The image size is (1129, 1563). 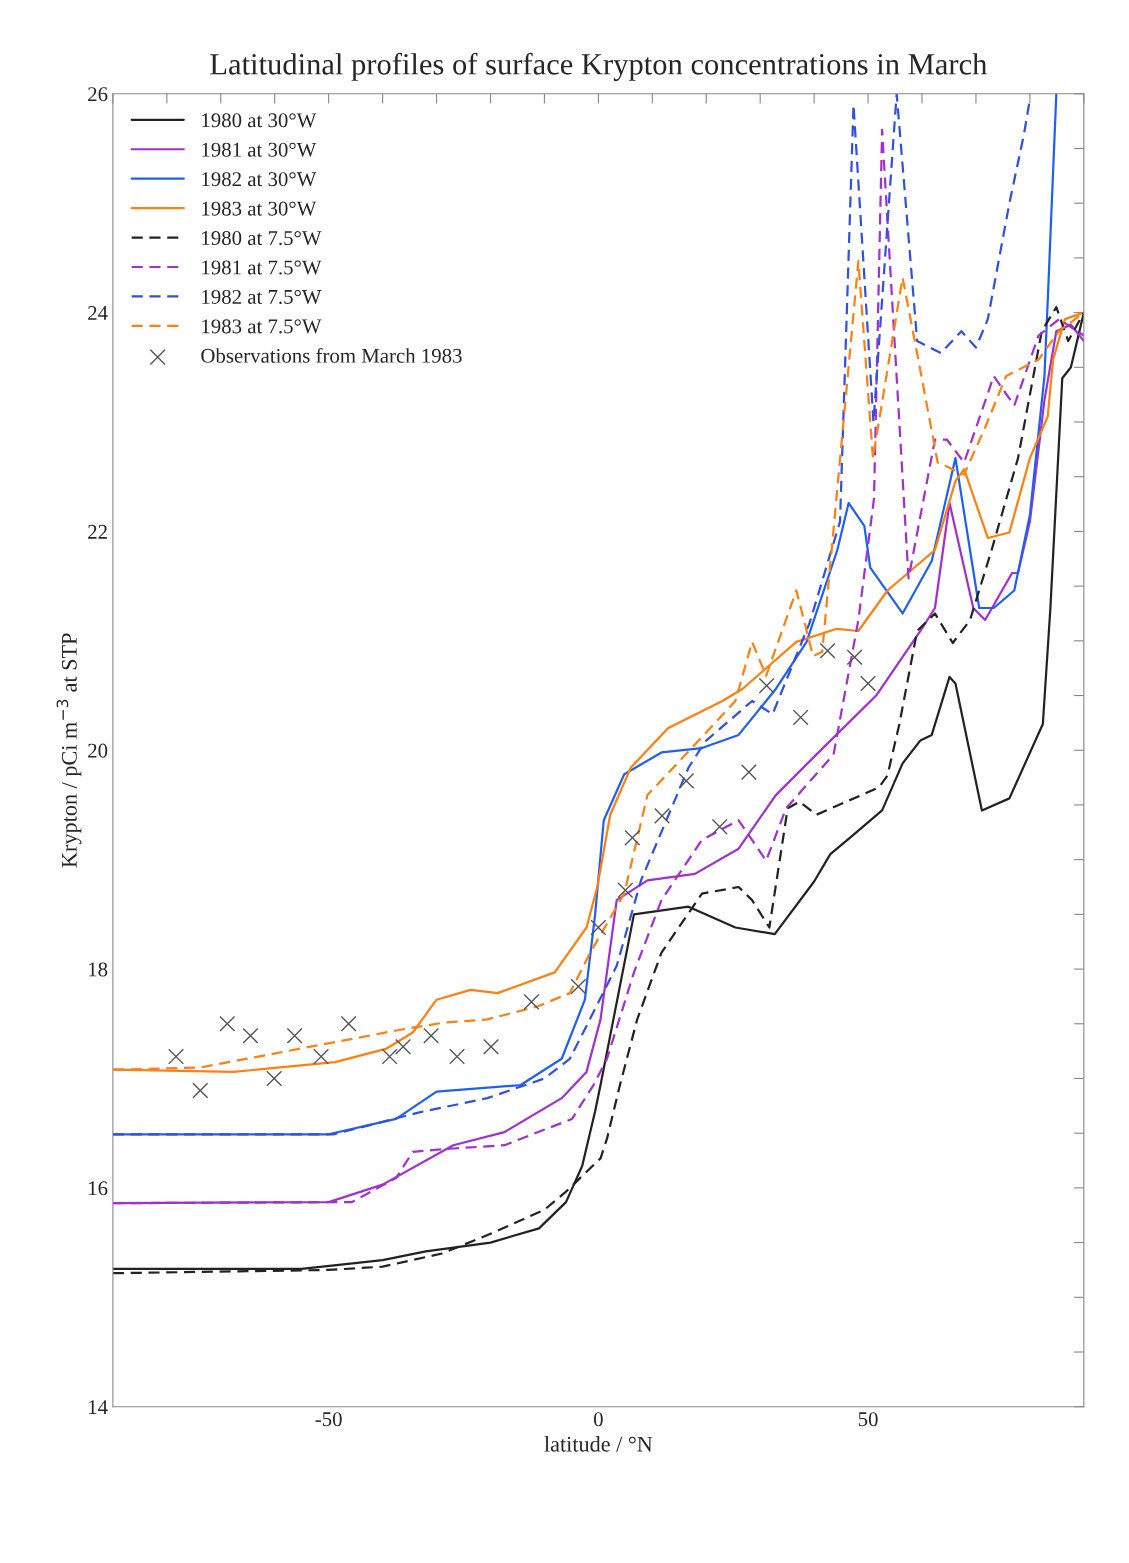 What do you see at coordinates (98, 969) in the screenshot?
I see `y-tick-label: 18` at bounding box center [98, 969].